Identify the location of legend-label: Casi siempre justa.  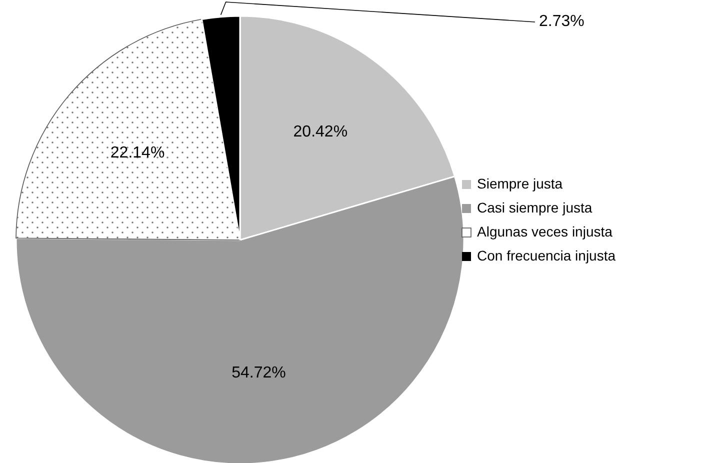
(534, 208).